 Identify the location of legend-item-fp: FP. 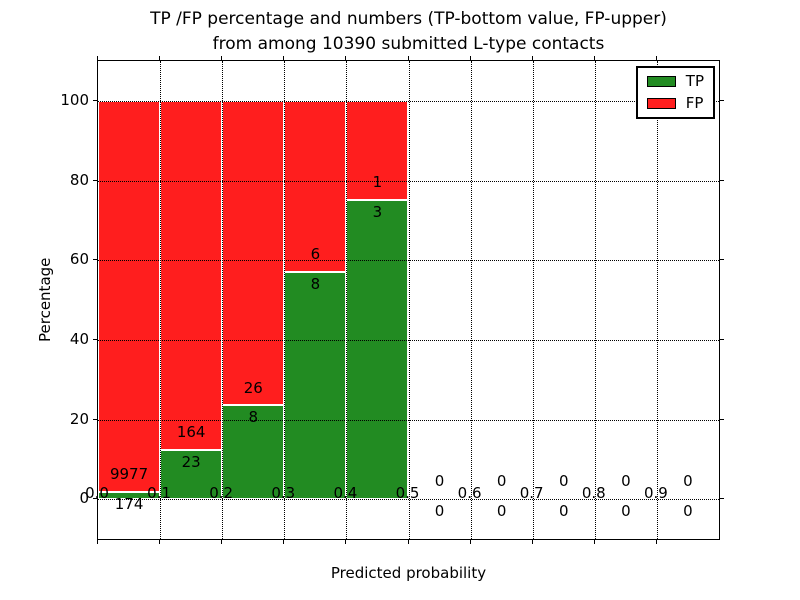
(675, 103).